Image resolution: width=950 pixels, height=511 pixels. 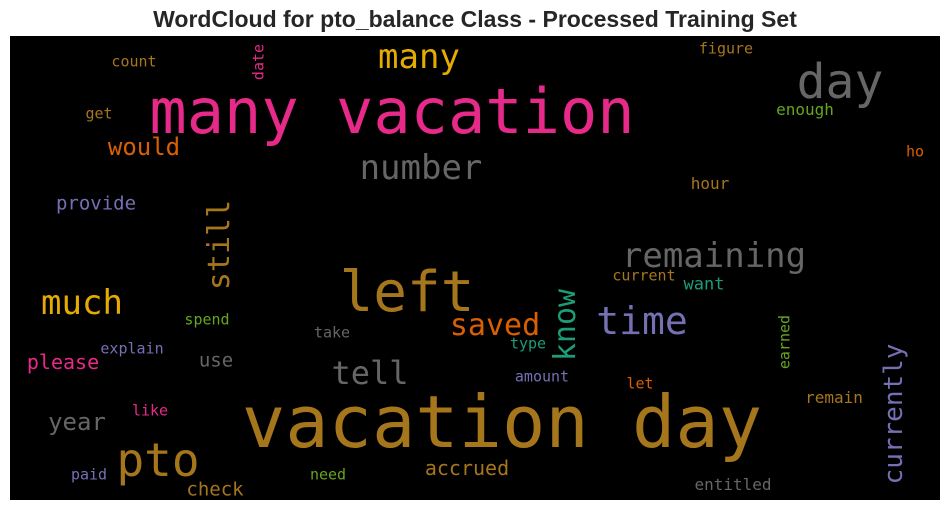 I want to click on word-time: time, so click(x=642, y=321).